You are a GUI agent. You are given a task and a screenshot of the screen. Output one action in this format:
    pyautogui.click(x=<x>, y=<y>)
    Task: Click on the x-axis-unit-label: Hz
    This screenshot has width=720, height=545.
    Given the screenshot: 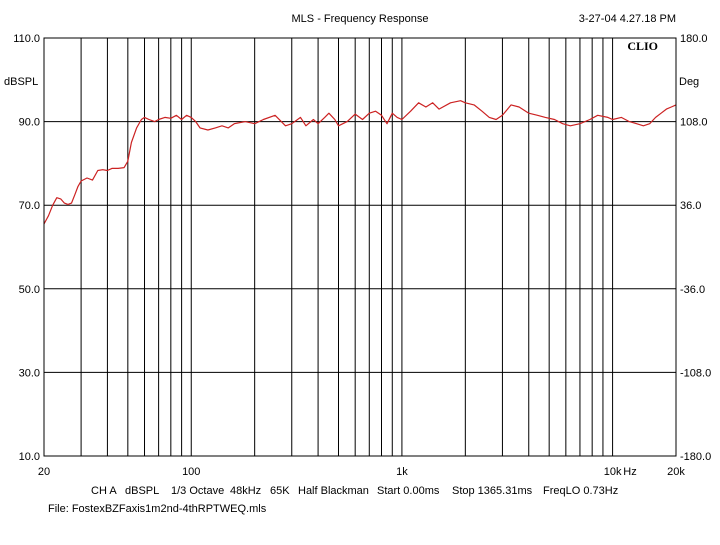 What is the action you would take?
    pyautogui.click(x=629, y=472)
    